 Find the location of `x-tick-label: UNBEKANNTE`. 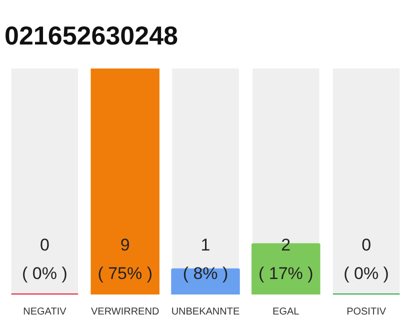

x-tick-label: UNBEKANNTE is located at coordinates (205, 312).